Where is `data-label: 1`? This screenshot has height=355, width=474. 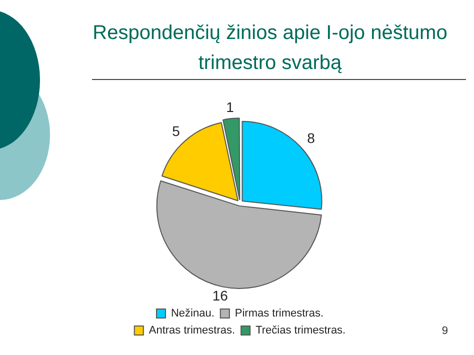
data-label: 1 is located at coordinates (230, 106).